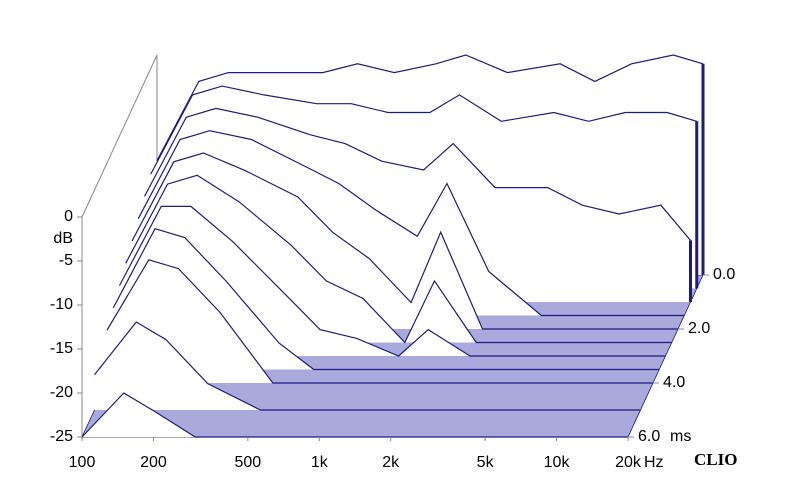 The width and height of the screenshot is (800, 497). Describe the element at coordinates (66, 260) in the screenshot. I see `y-tick-label: -5` at that location.